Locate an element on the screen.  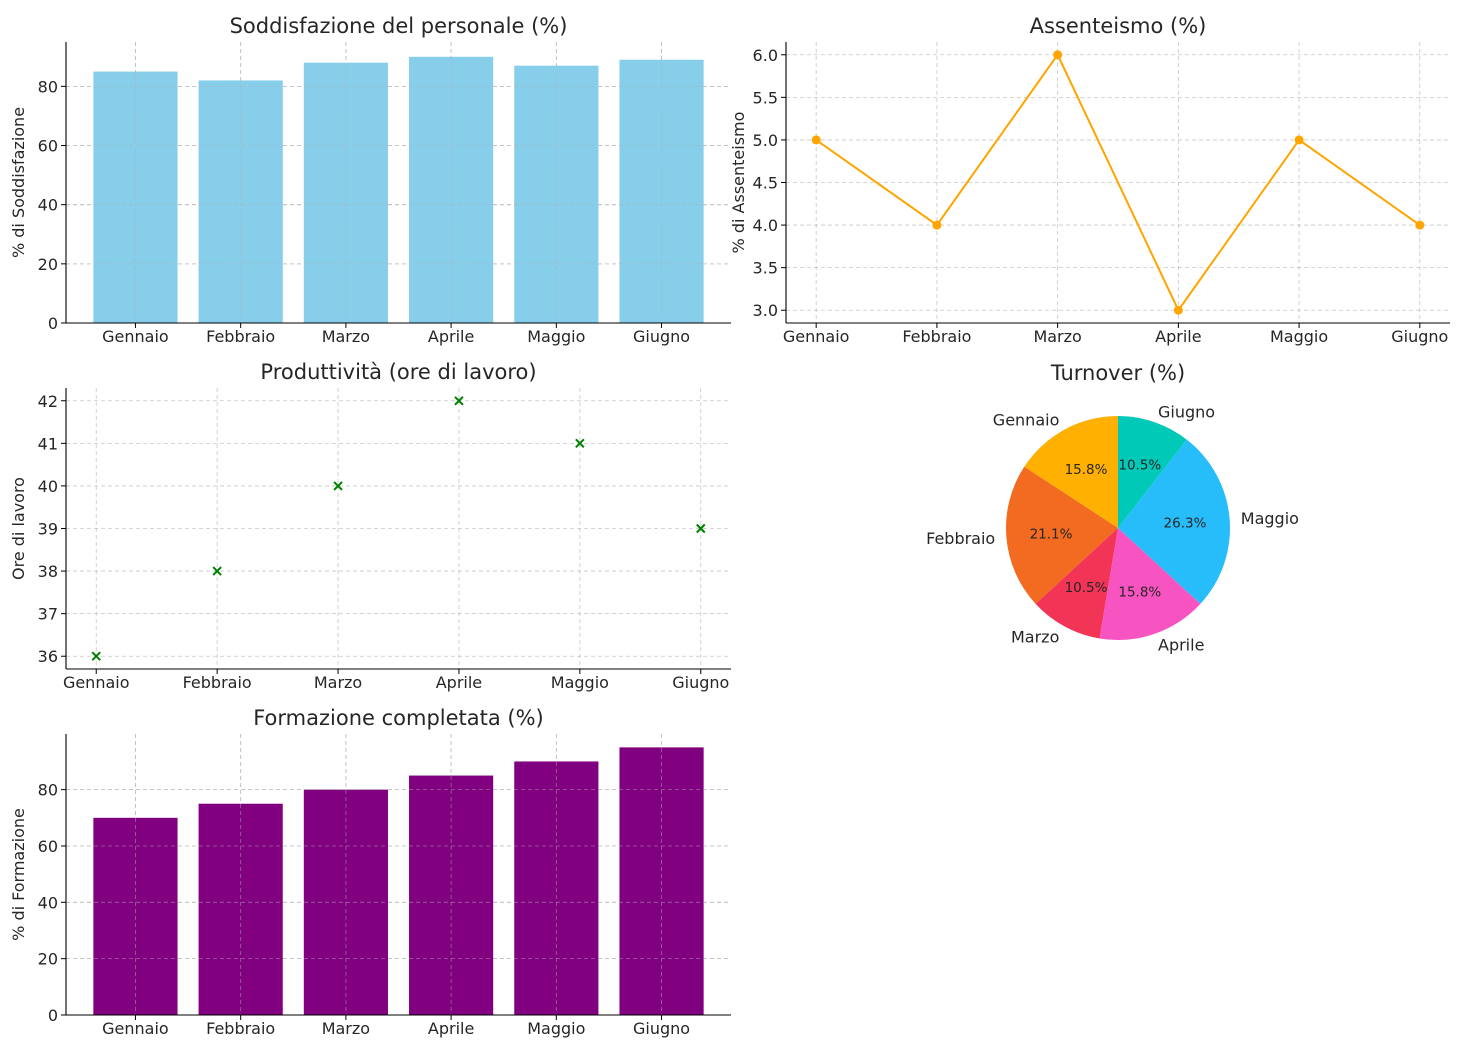
chart-title: Assenteismo (%) is located at coordinates (1118, 26).